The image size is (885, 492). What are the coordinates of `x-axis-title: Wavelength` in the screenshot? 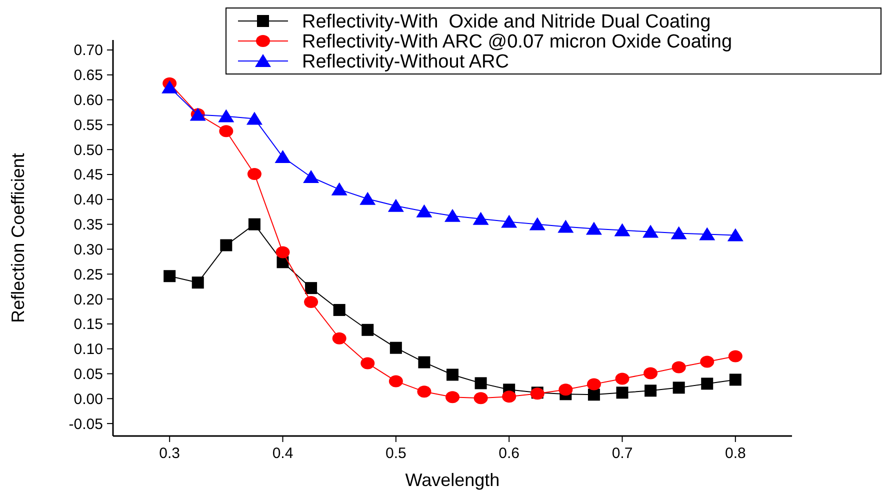 It's located at (452, 480).